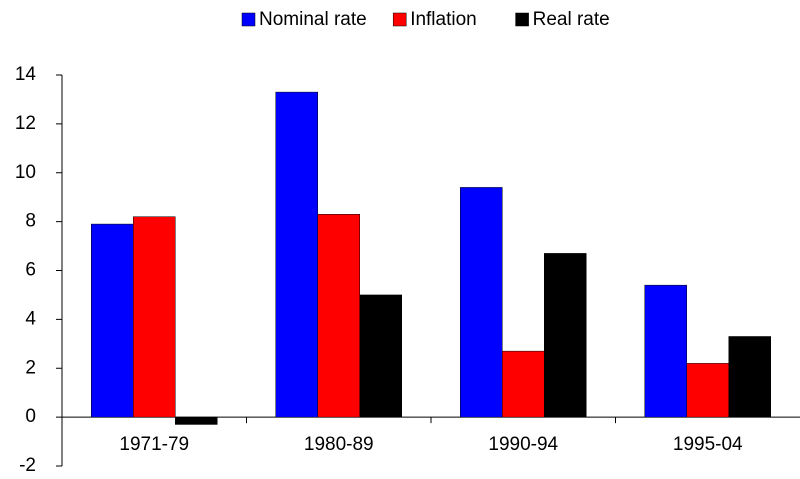  Describe the element at coordinates (313, 19) in the screenshot. I see `legend-label: Nominal rate` at that location.